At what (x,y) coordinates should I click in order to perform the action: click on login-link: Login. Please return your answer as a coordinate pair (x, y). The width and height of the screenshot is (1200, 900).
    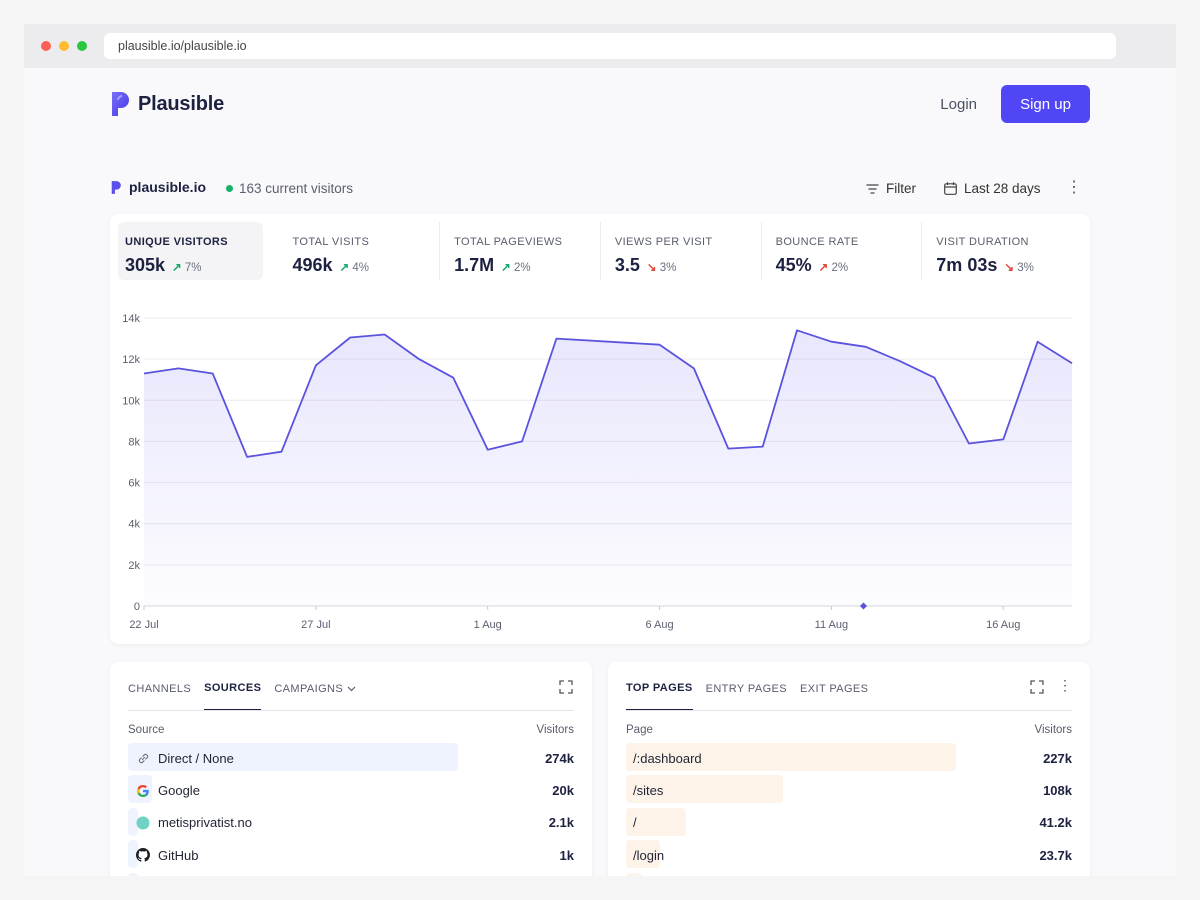
    Looking at the image, I should click on (958, 104).